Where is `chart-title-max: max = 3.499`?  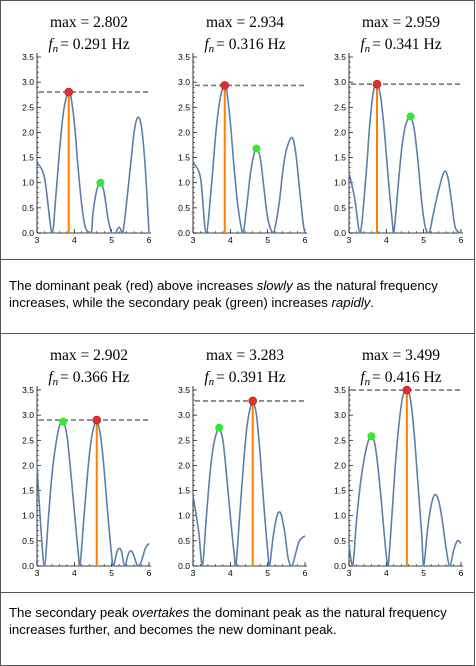 chart-title-max: max = 3.499 is located at coordinates (401, 355).